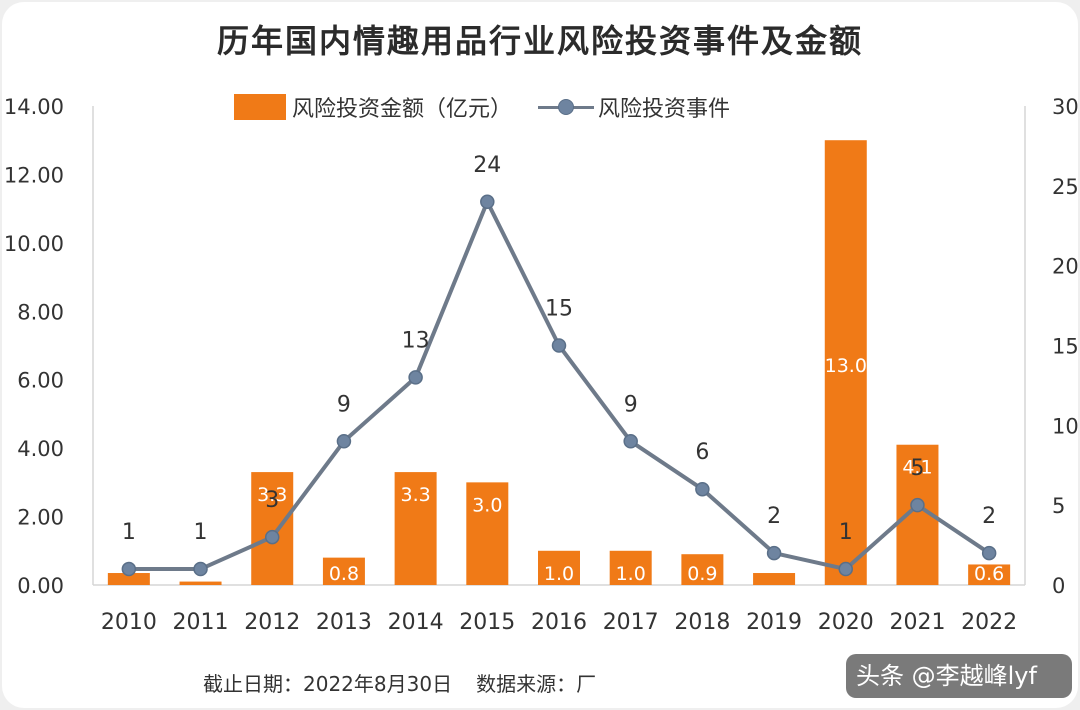  What do you see at coordinates (260, 107) in the screenshot?
I see `legend-bar-swatch` at bounding box center [260, 107].